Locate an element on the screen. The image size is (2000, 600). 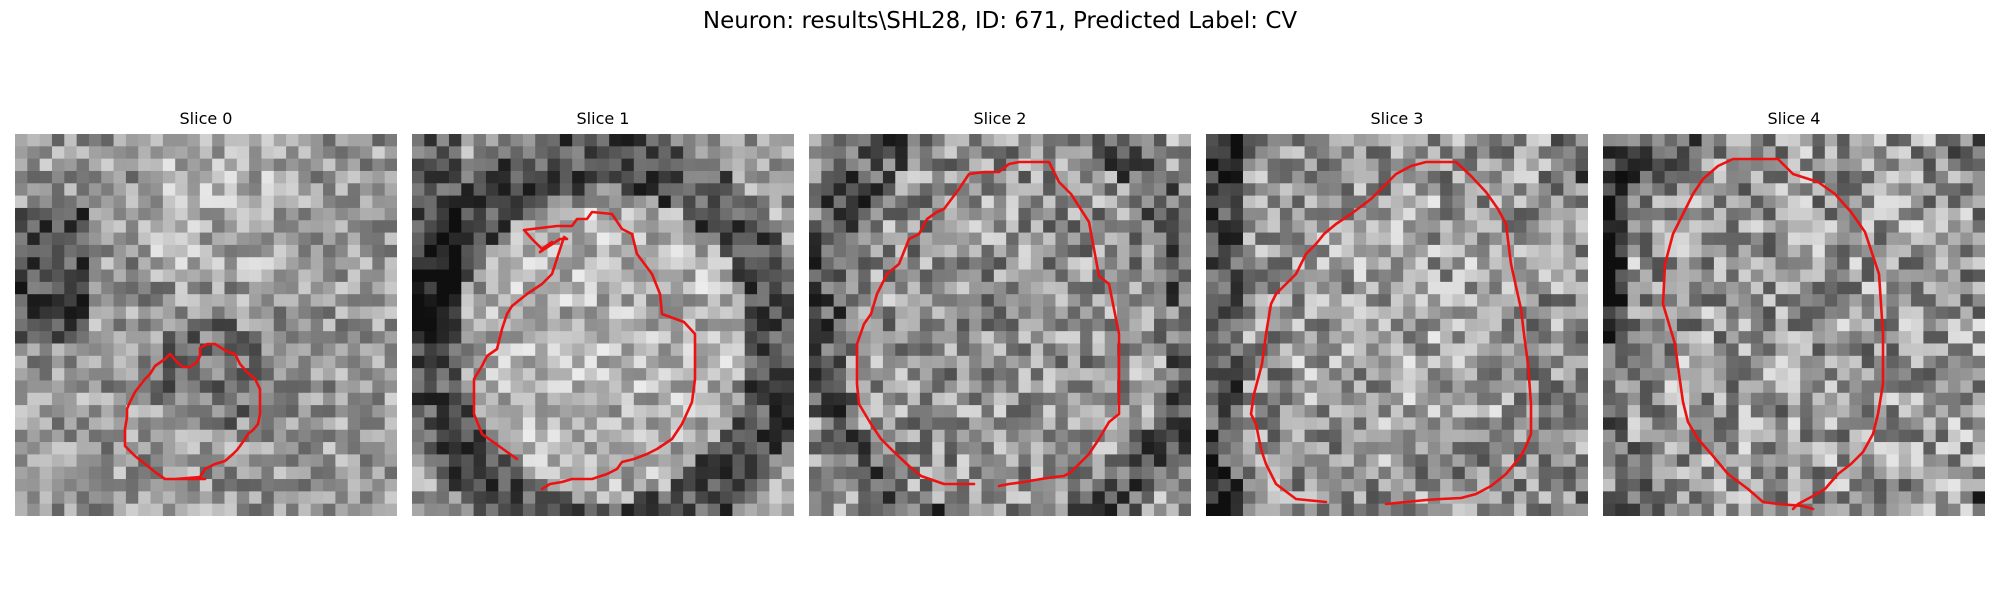
slice-panel-4: Slice 4 is located at coordinates (1794, 313).